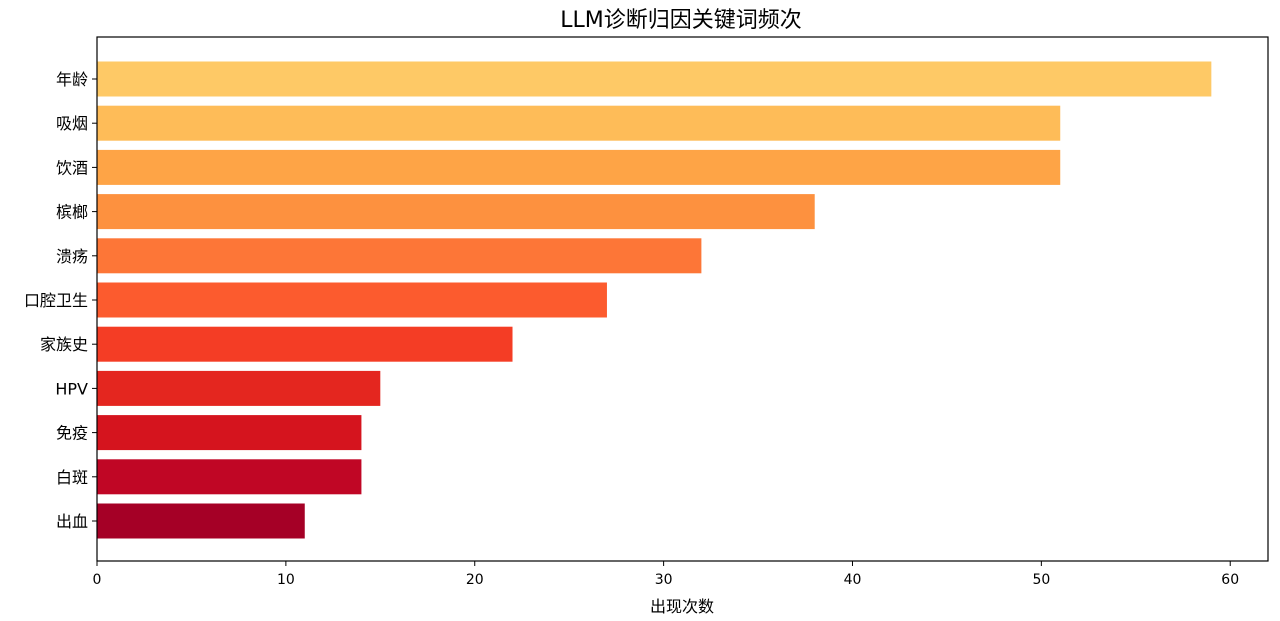 The height and width of the screenshot is (621, 1280). I want to click on y-tick-label: 饮酒, so click(72, 167).